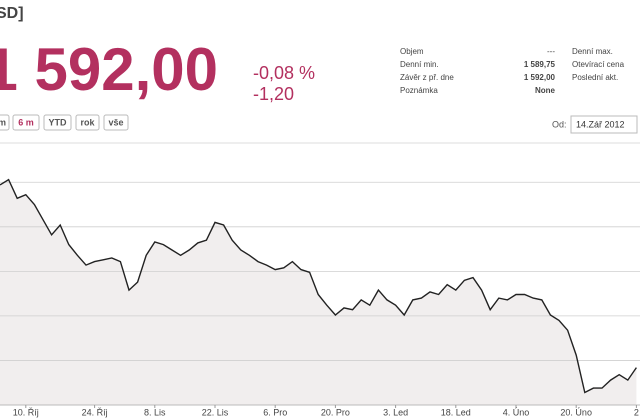 The image size is (640, 420). I want to click on range-button: 6 m, so click(26, 122).